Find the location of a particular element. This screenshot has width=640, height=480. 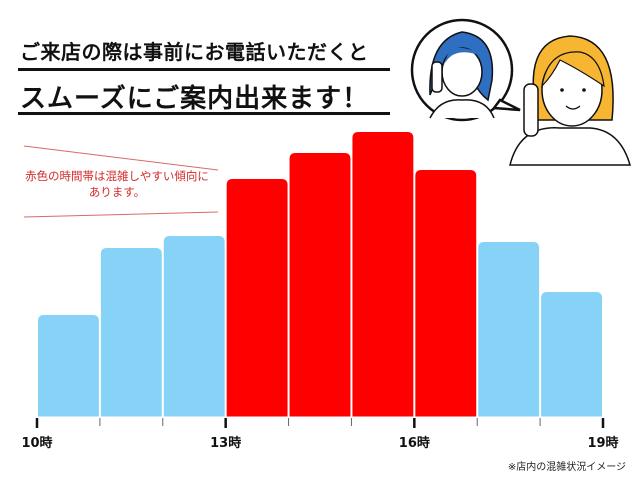

bar-17-18時 is located at coordinates (509, 329).